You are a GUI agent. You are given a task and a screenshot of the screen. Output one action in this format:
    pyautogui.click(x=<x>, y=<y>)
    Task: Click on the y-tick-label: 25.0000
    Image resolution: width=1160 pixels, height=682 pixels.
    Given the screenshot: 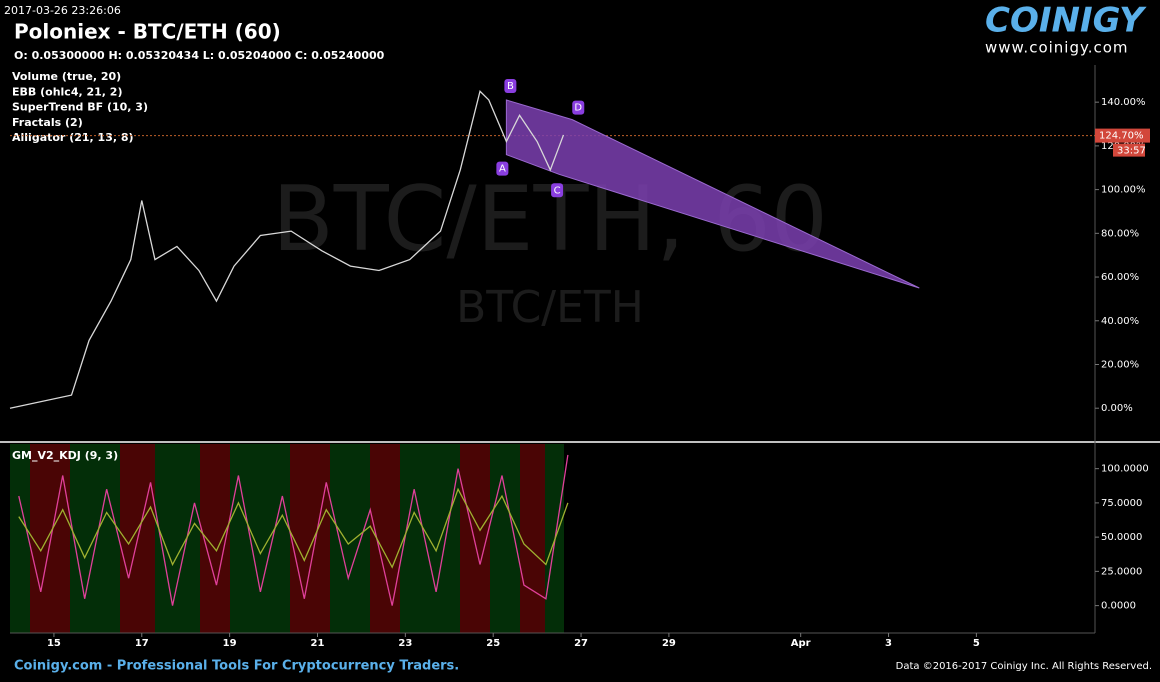 What is the action you would take?
    pyautogui.click(x=1121, y=571)
    